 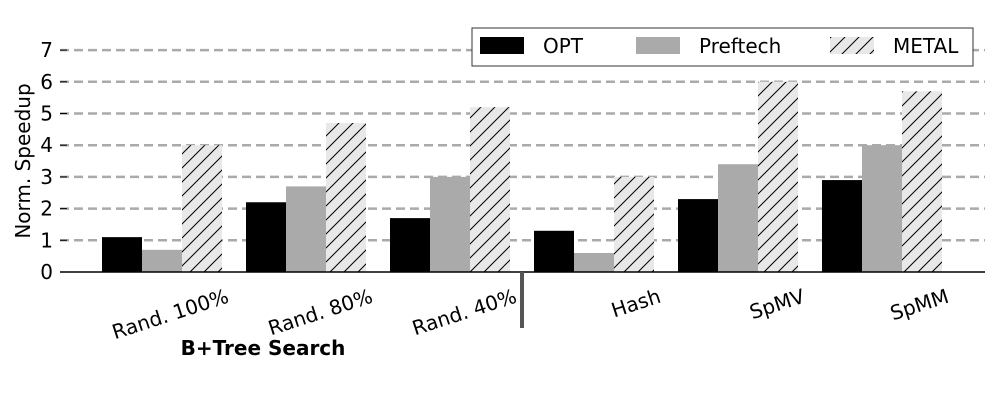 What do you see at coordinates (635, 303) in the screenshot?
I see `x-tick-label: Hash` at bounding box center [635, 303].